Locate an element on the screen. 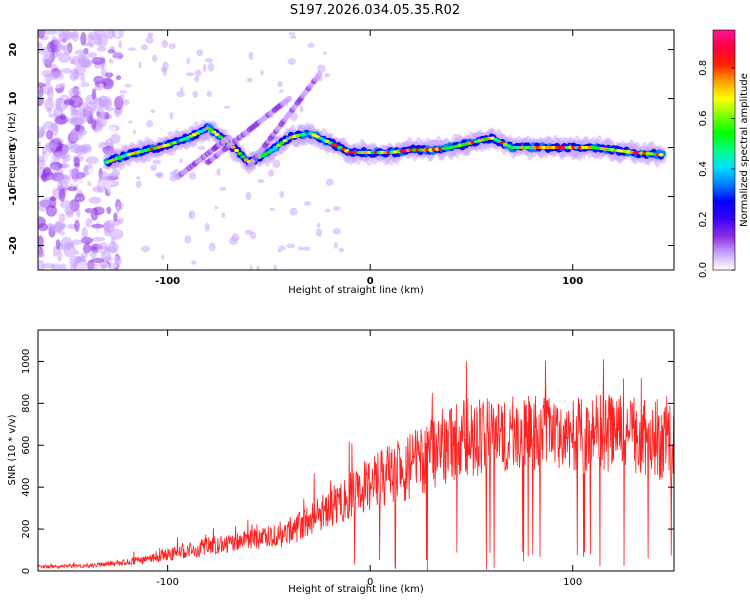 This screenshot has height=600, width=750. snr-xlabel: Height of straight line (km) is located at coordinates (356, 589).